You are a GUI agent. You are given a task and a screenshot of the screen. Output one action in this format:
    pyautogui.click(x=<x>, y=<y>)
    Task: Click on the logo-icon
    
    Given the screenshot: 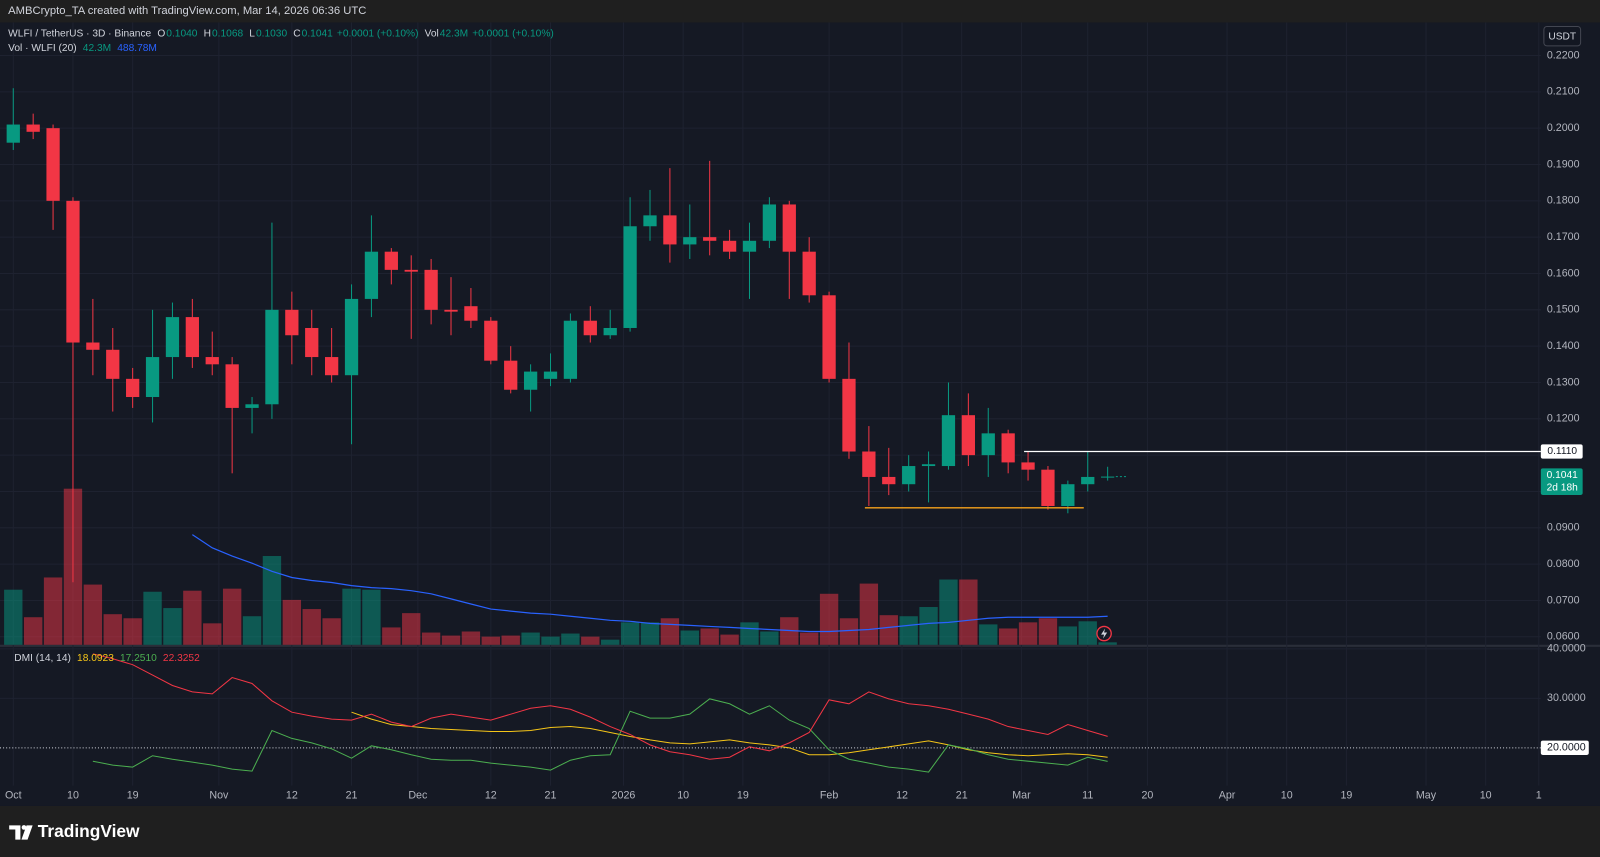 What is the action you would take?
    pyautogui.click(x=21, y=832)
    